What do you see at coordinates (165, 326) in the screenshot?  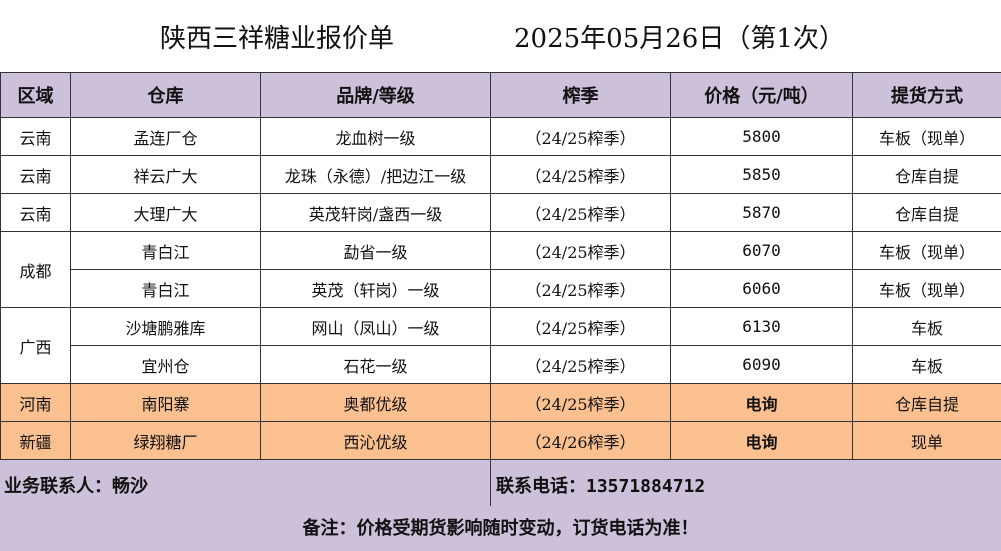 I see `warehouse-cell: 沙塘鹏雅库` at bounding box center [165, 326].